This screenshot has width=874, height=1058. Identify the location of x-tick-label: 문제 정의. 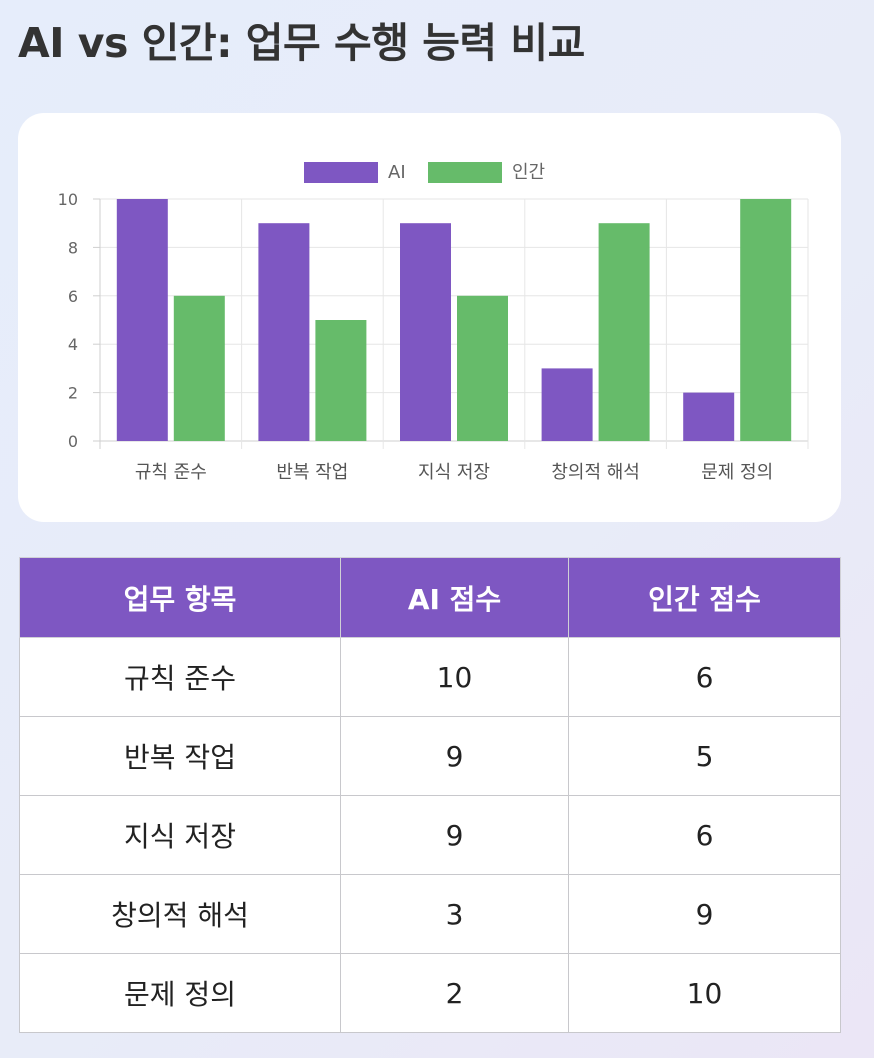
(737, 472).